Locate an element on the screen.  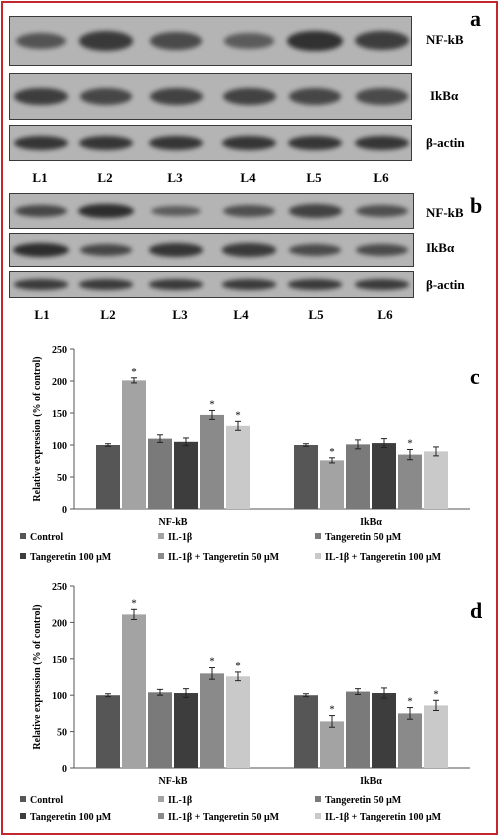
blot-b-label-nfkb: NF-kB is located at coordinates (445, 212).